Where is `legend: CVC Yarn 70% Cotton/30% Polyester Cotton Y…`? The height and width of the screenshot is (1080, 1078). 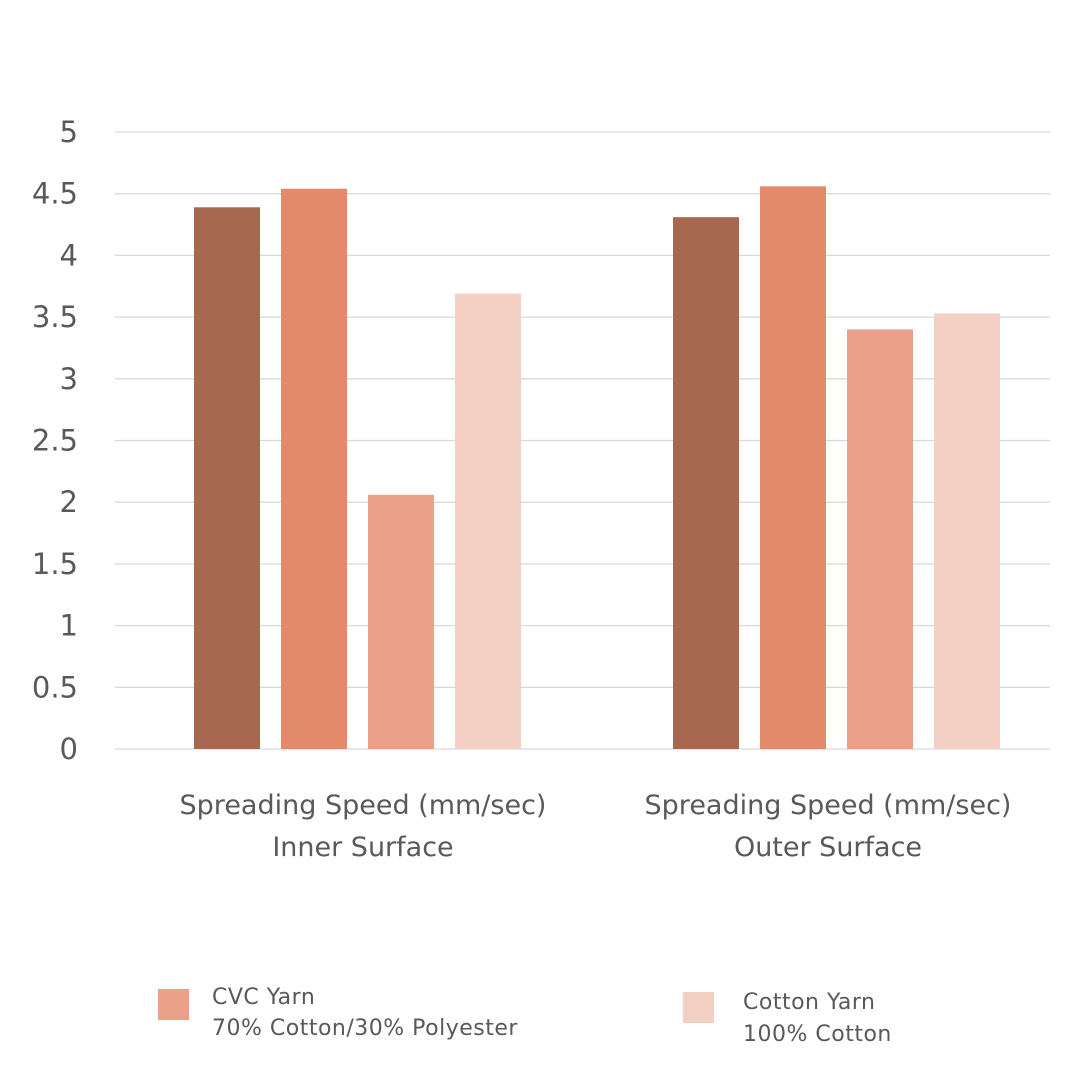 legend: CVC Yarn 70% Cotton/30% Polyester Cotton Y… is located at coordinates (525, 1016).